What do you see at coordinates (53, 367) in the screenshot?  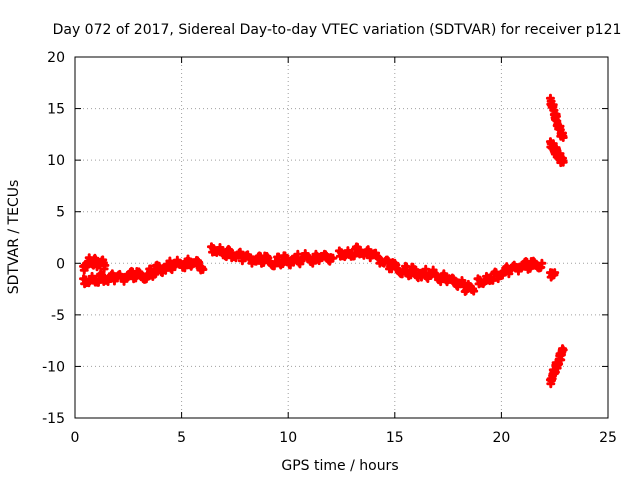 I see `y-tick-label: -10` at bounding box center [53, 367].